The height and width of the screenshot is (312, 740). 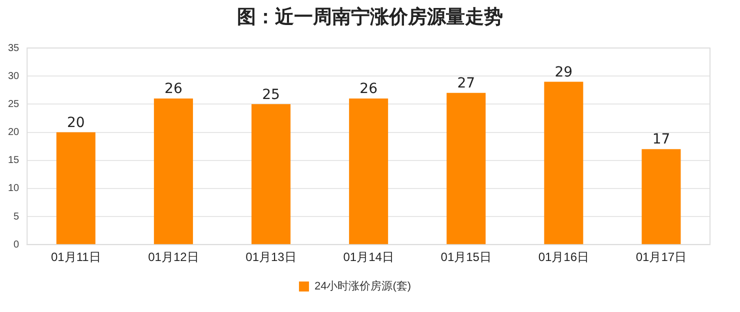 What do you see at coordinates (564, 257) in the screenshot?
I see `x-tick-label: 01月16日` at bounding box center [564, 257].